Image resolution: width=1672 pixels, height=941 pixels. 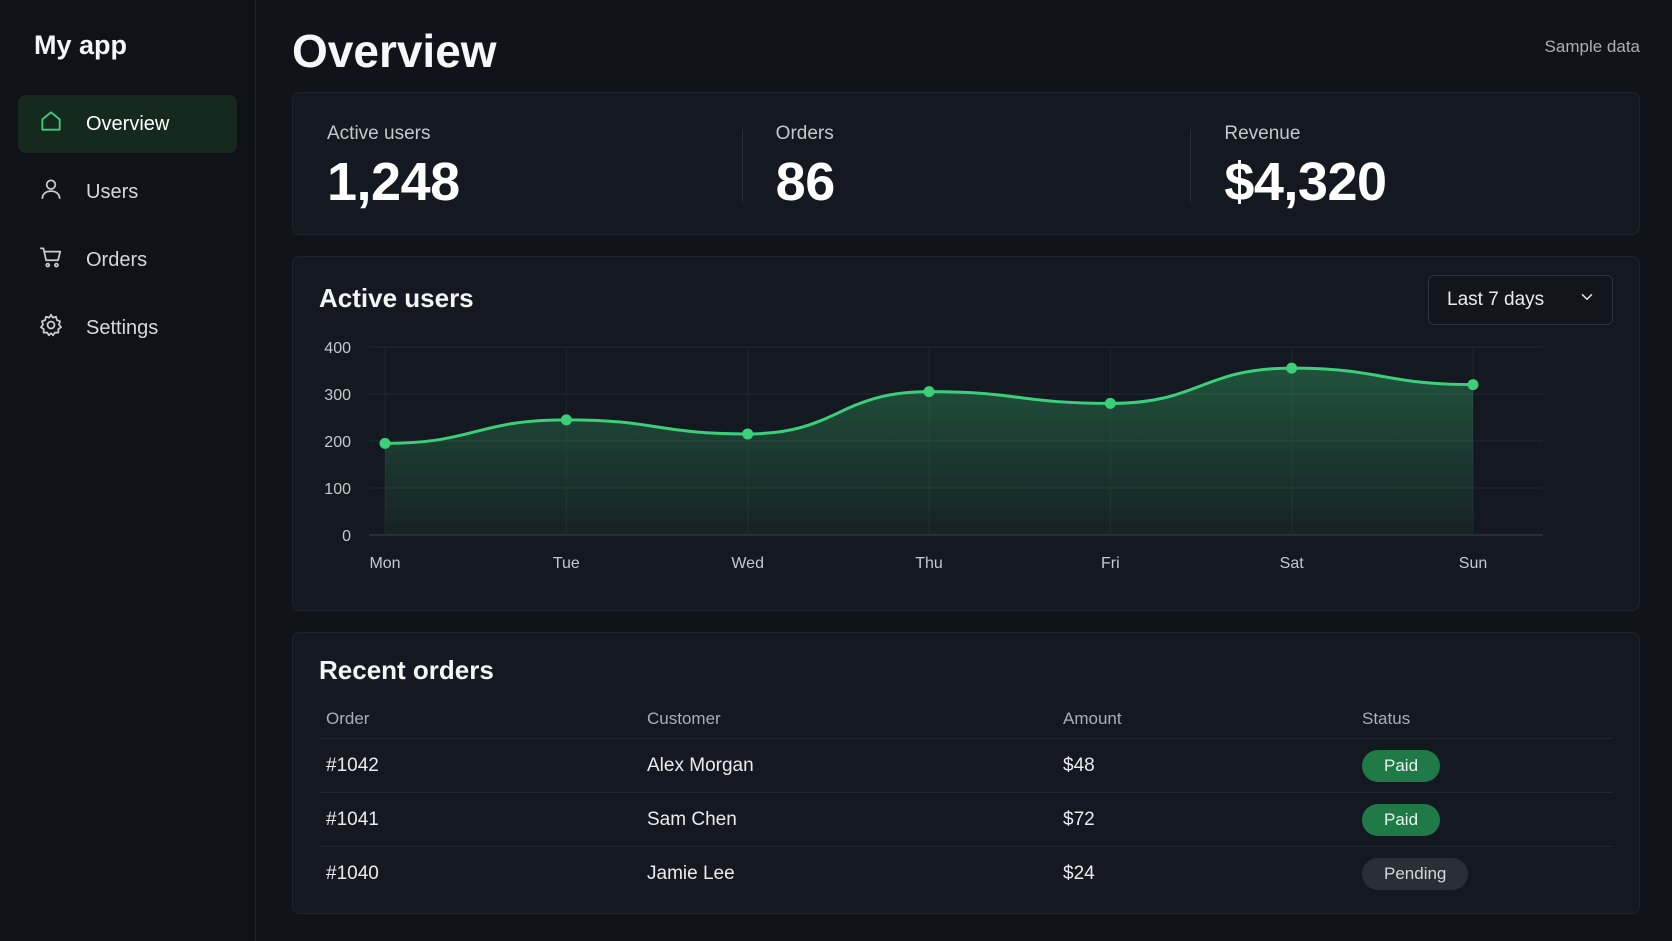 I want to click on y-tick-label: 100, so click(x=337, y=489).